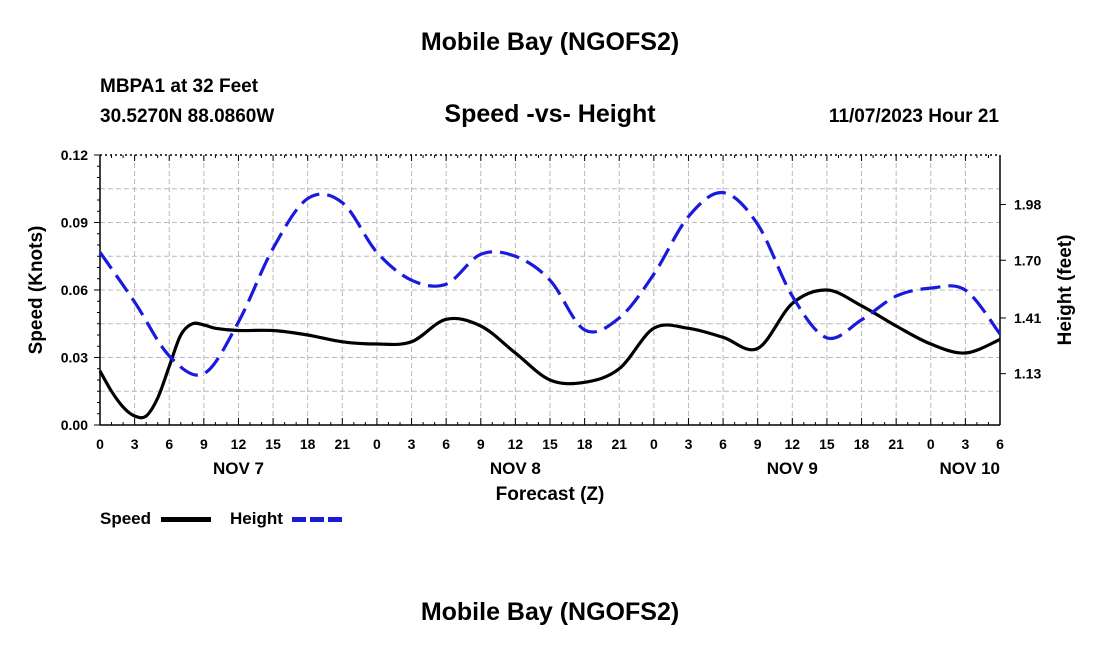  What do you see at coordinates (74, 358) in the screenshot?
I see `y-left-tick-label: 0.03` at bounding box center [74, 358].